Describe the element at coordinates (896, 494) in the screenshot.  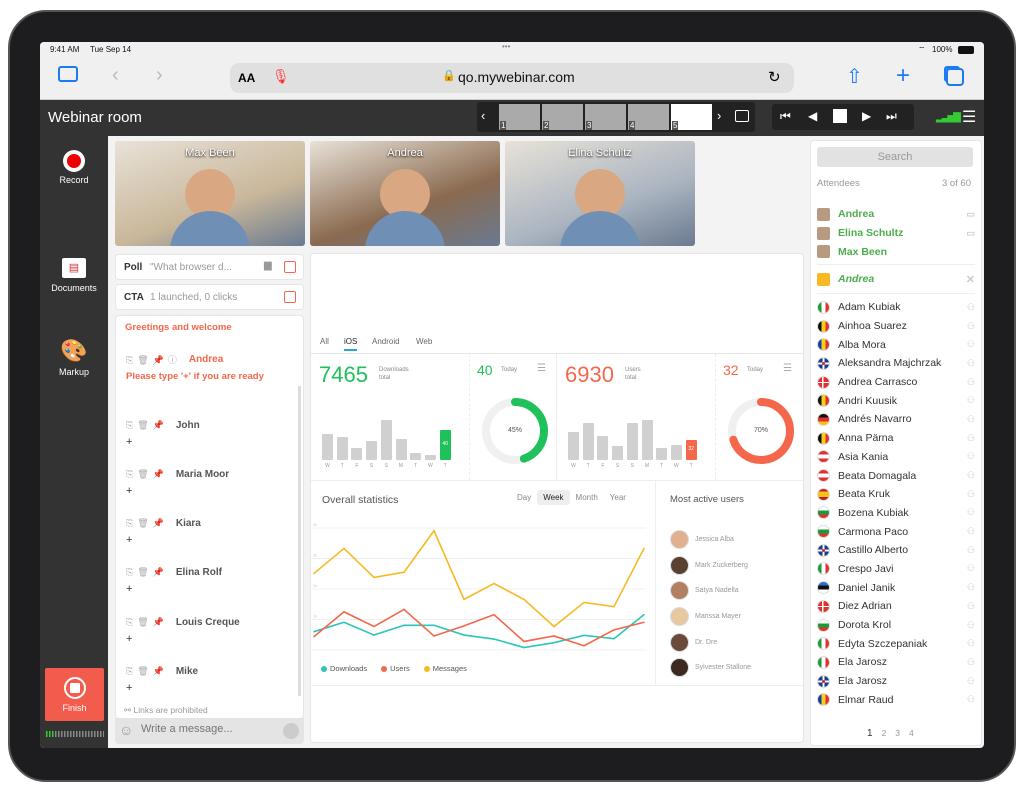
I see `attendee-row: Beata Kruk ⚇` at that location.